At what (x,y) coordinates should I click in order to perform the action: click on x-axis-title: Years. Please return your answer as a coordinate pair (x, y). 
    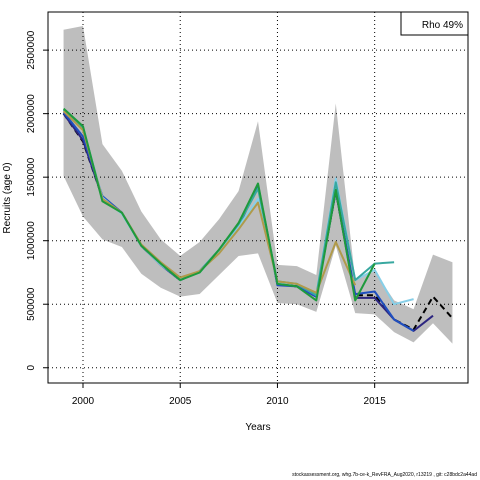
    Looking at the image, I should click on (257, 427).